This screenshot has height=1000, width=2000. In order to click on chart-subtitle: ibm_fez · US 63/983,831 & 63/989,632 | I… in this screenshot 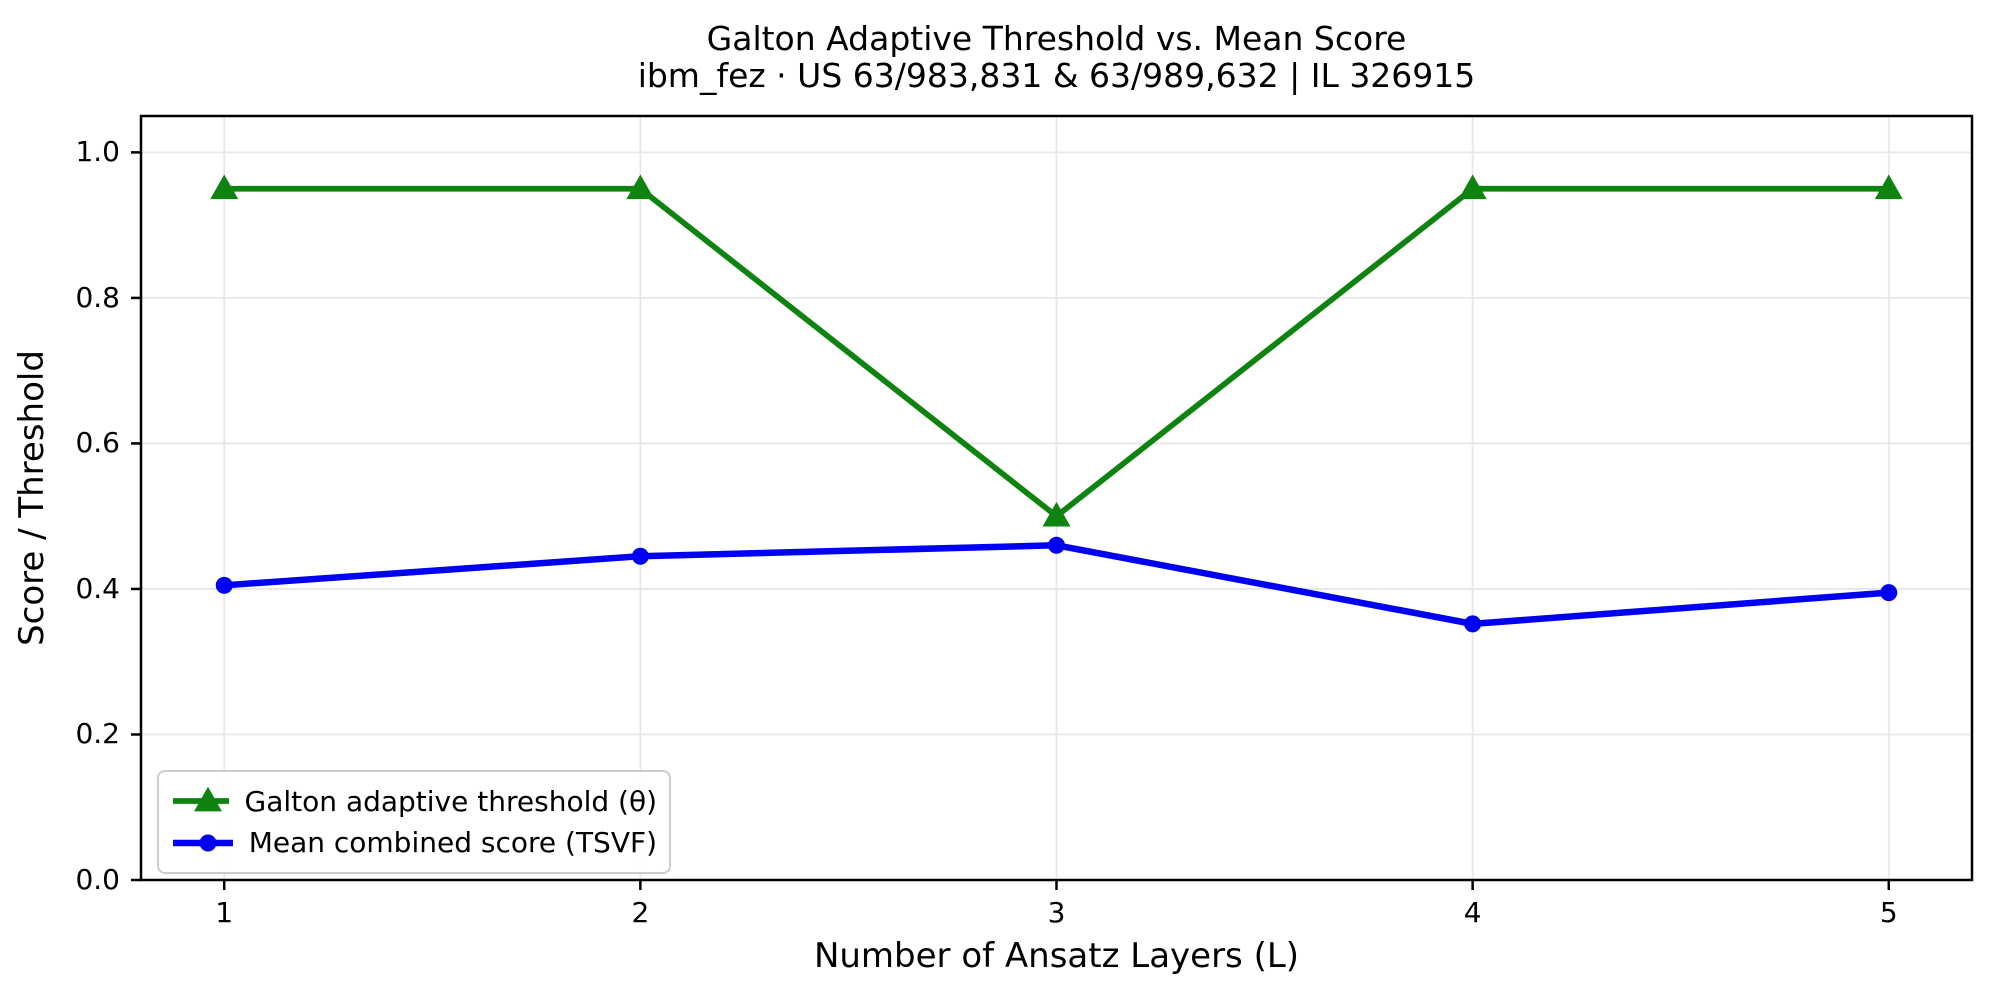, I will do `click(1056, 75)`.